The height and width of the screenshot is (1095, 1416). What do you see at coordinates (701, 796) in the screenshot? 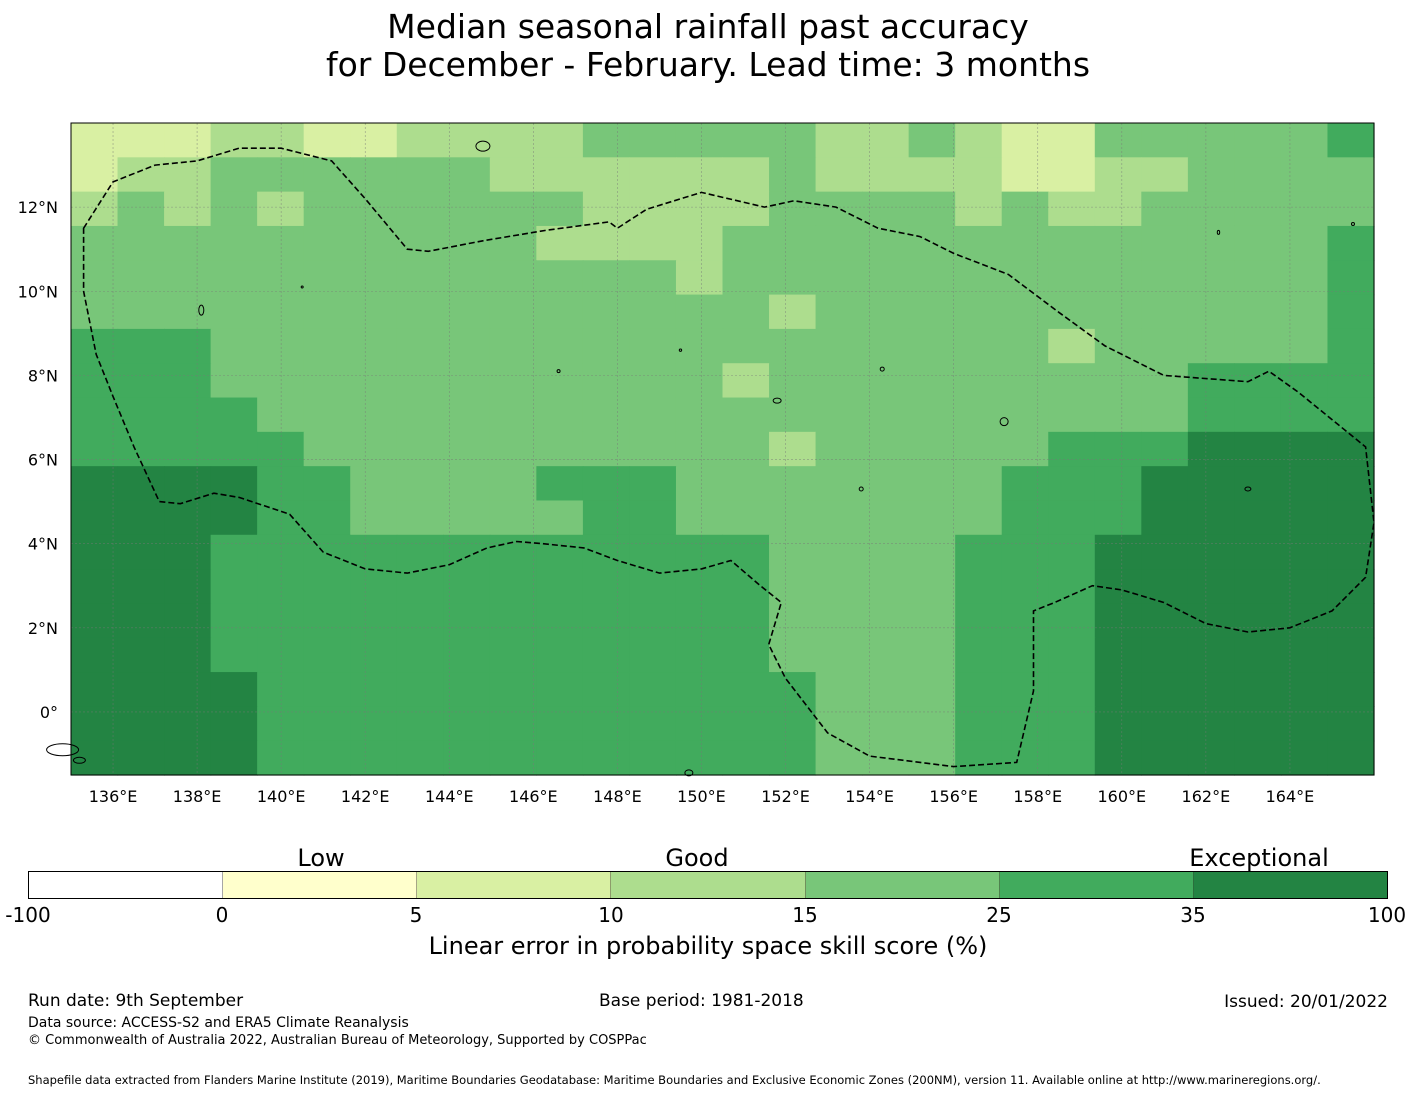
I see `x-tick-label: 150°E` at bounding box center [701, 796].